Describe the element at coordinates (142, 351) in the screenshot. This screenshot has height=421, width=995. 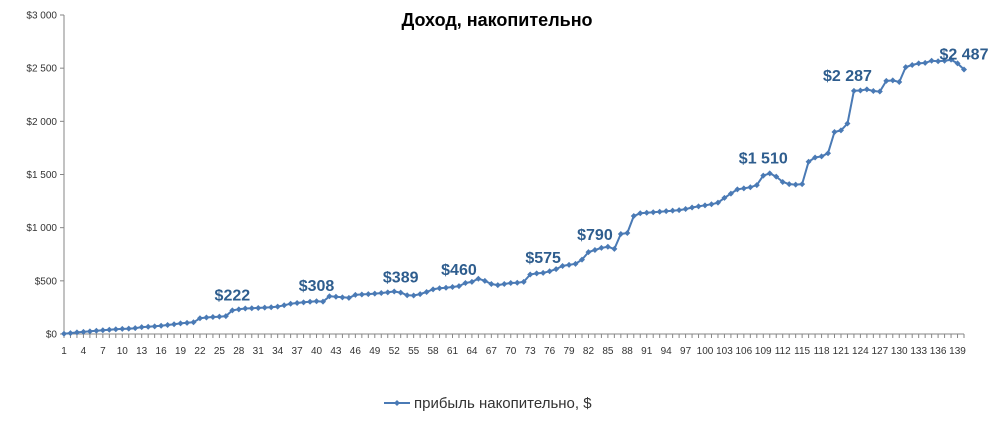
I see `x-tick-label: 13` at that location.